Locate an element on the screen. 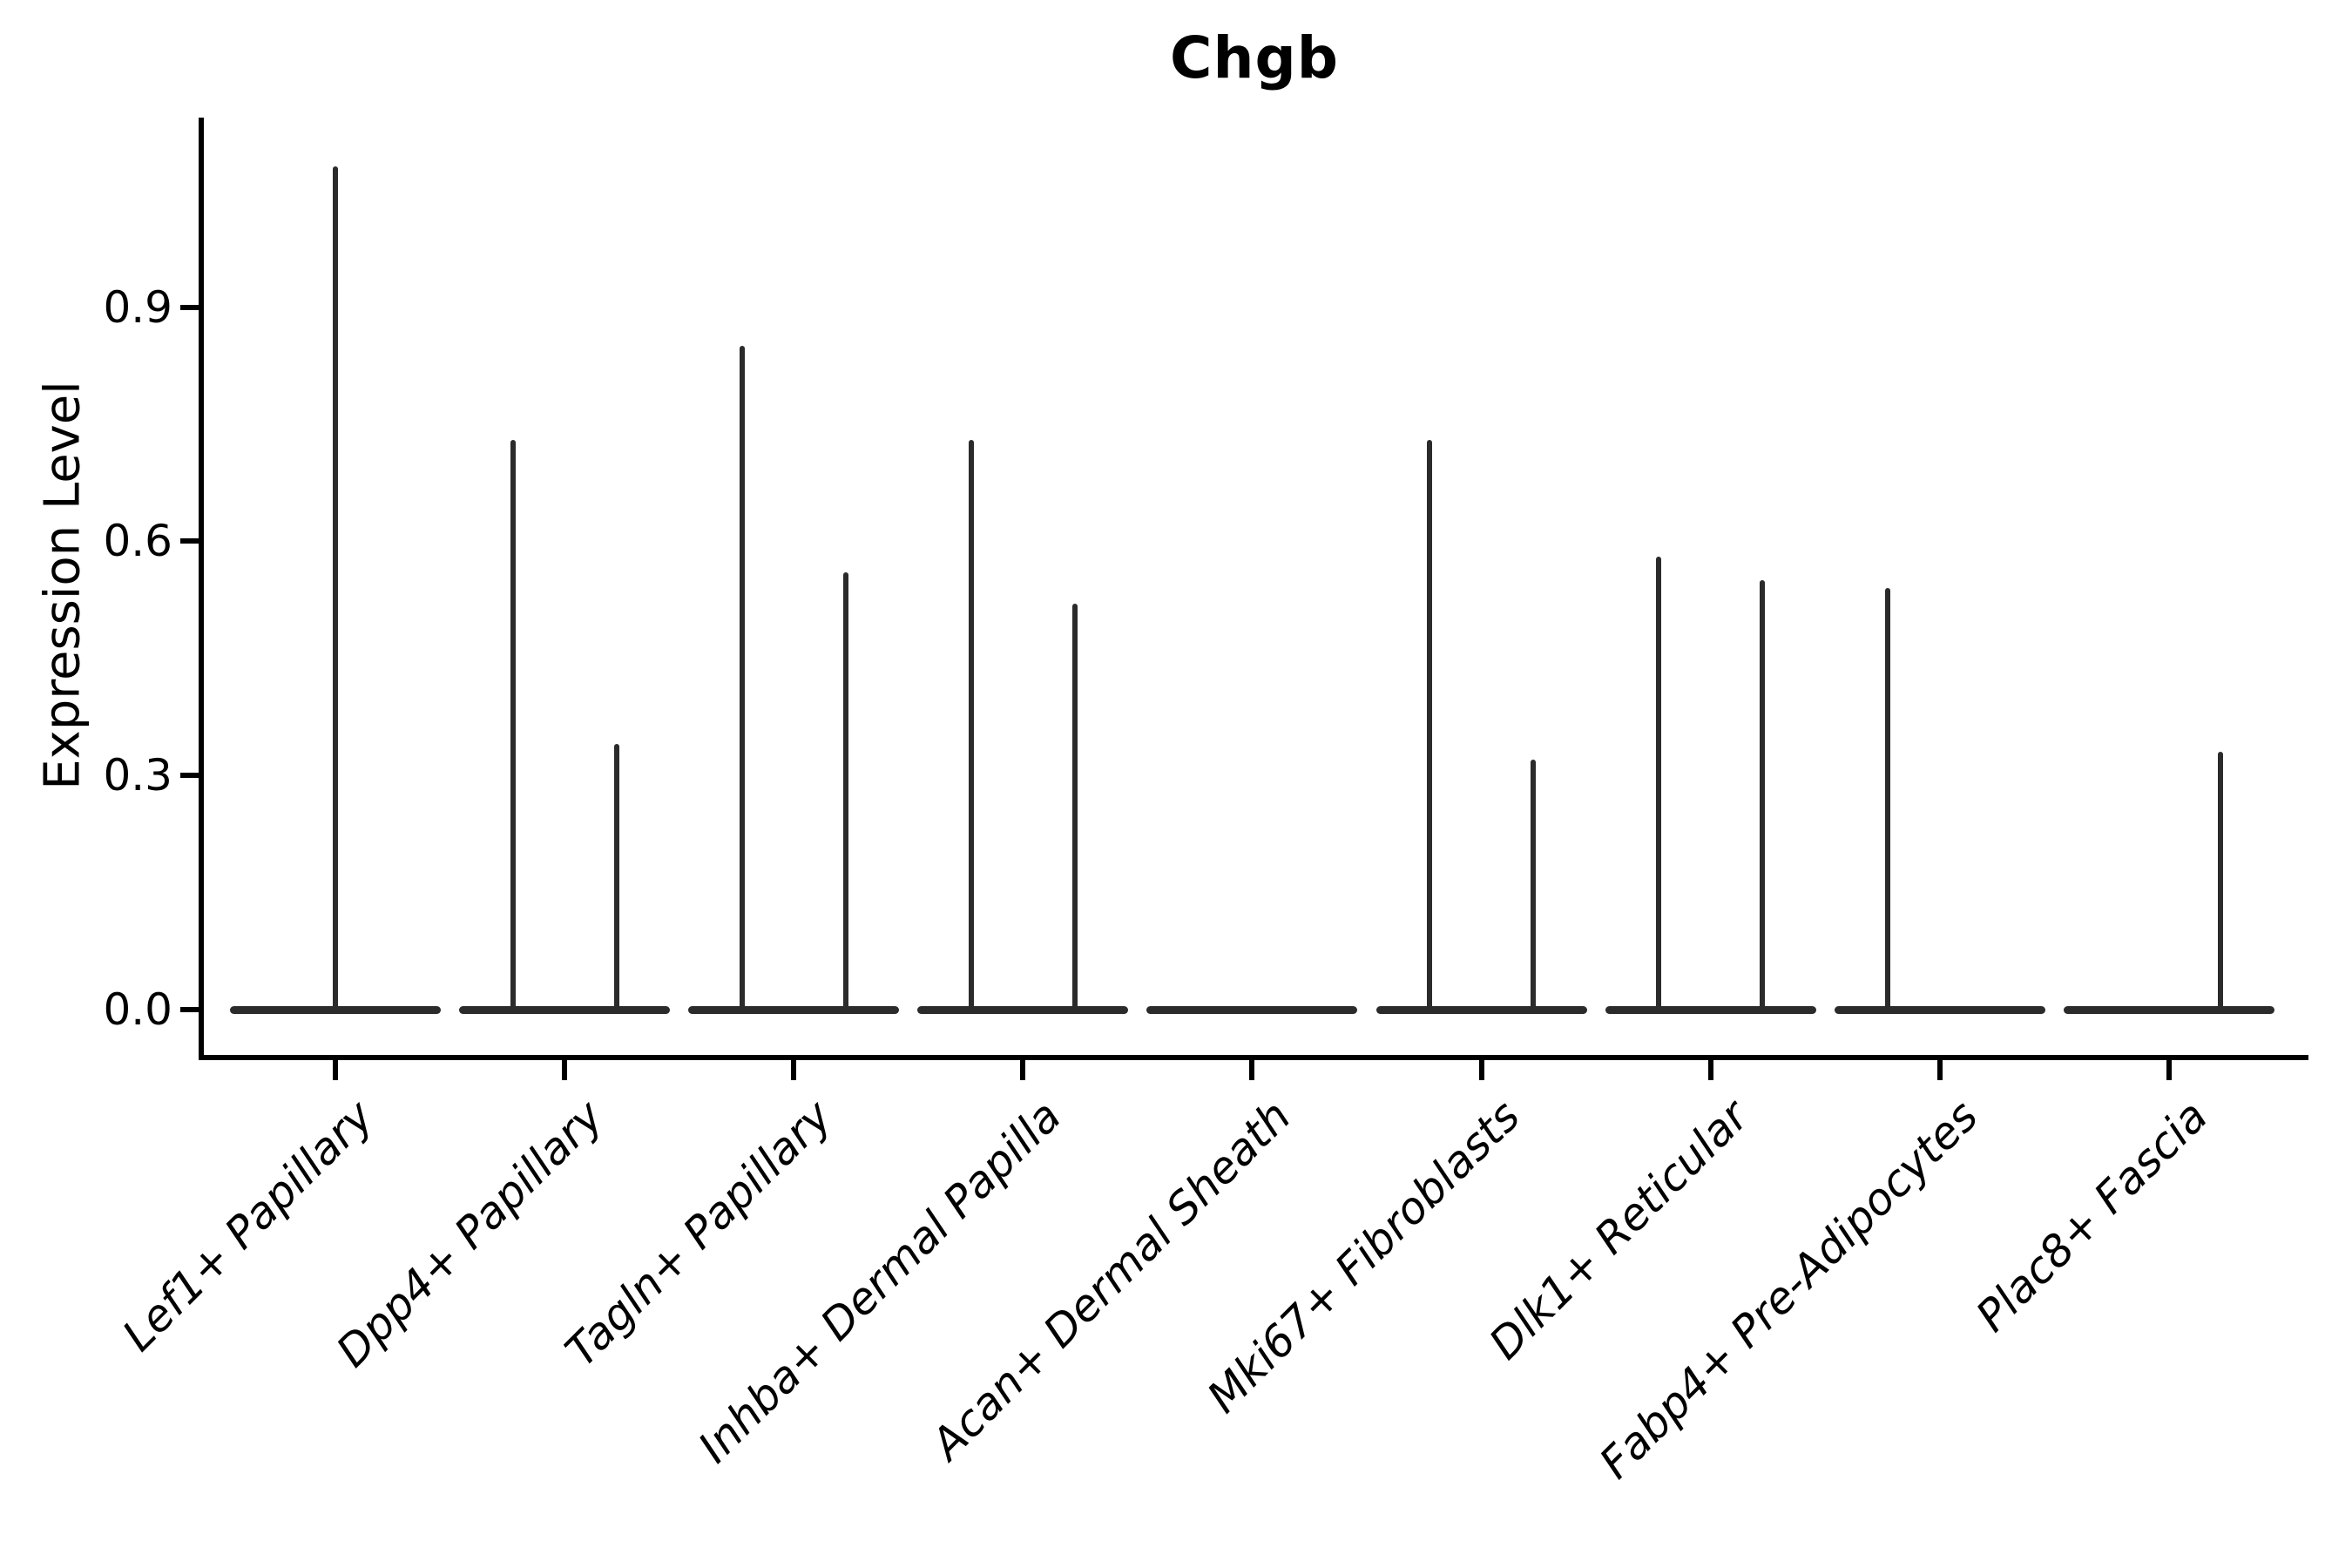 Image resolution: width=2352 pixels, height=1568 pixels. y-tick-label: 0.0 is located at coordinates (137, 1009).